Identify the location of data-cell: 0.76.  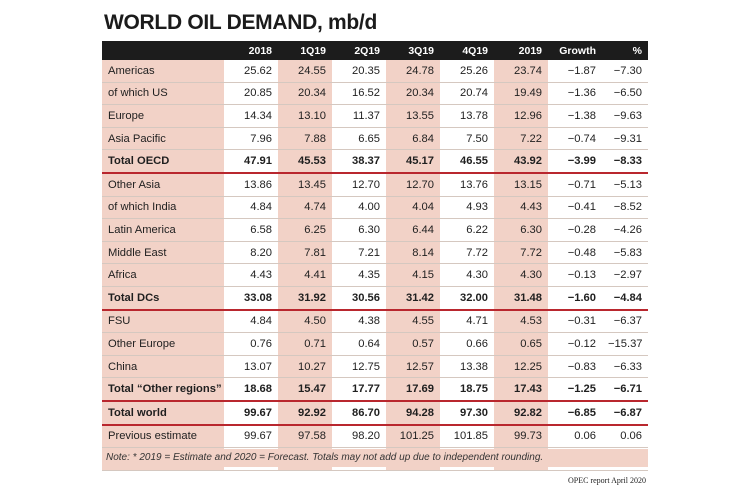
(251, 344).